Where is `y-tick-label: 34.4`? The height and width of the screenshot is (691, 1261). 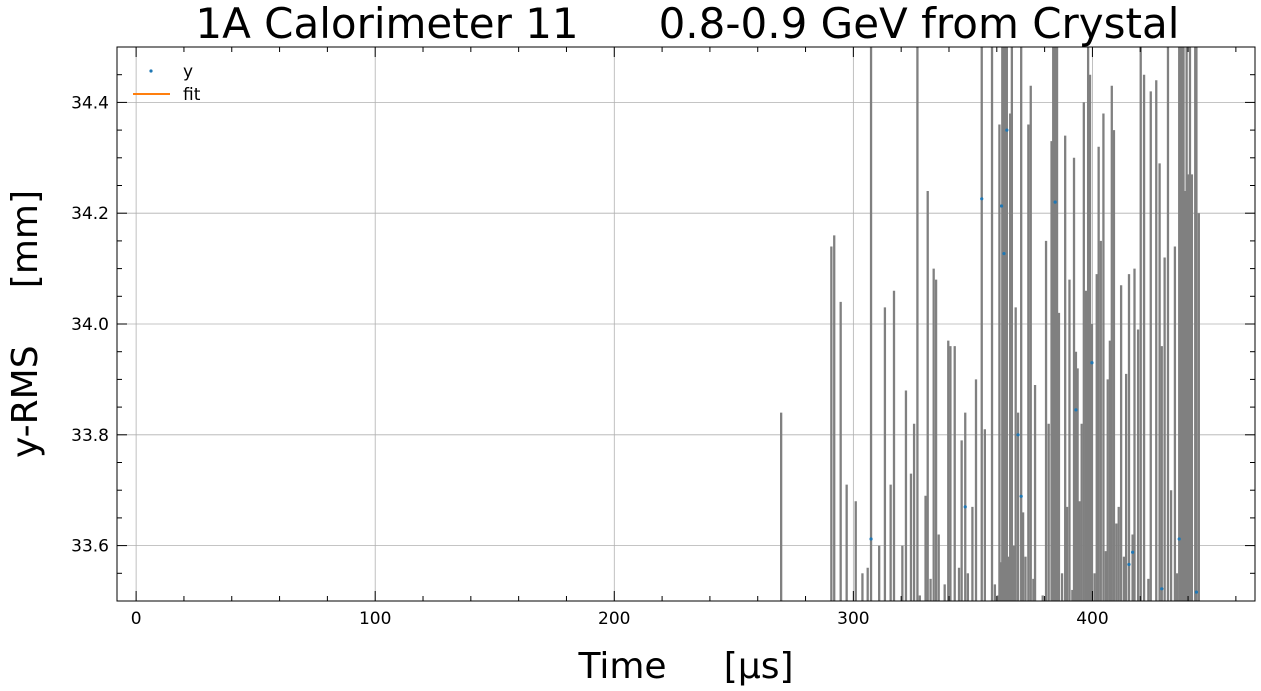 y-tick-label: 34.4 is located at coordinates (90, 103).